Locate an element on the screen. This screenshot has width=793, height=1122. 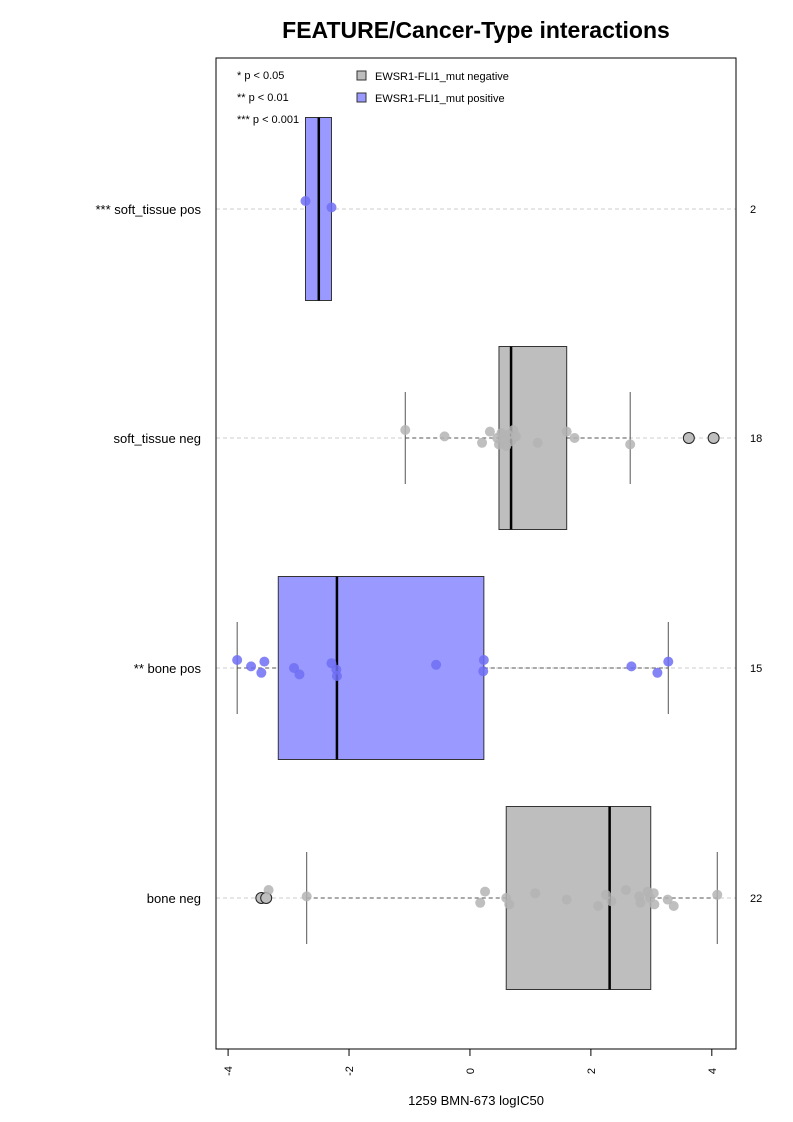
category-label: soft_tissue neg is located at coordinates (157, 438).